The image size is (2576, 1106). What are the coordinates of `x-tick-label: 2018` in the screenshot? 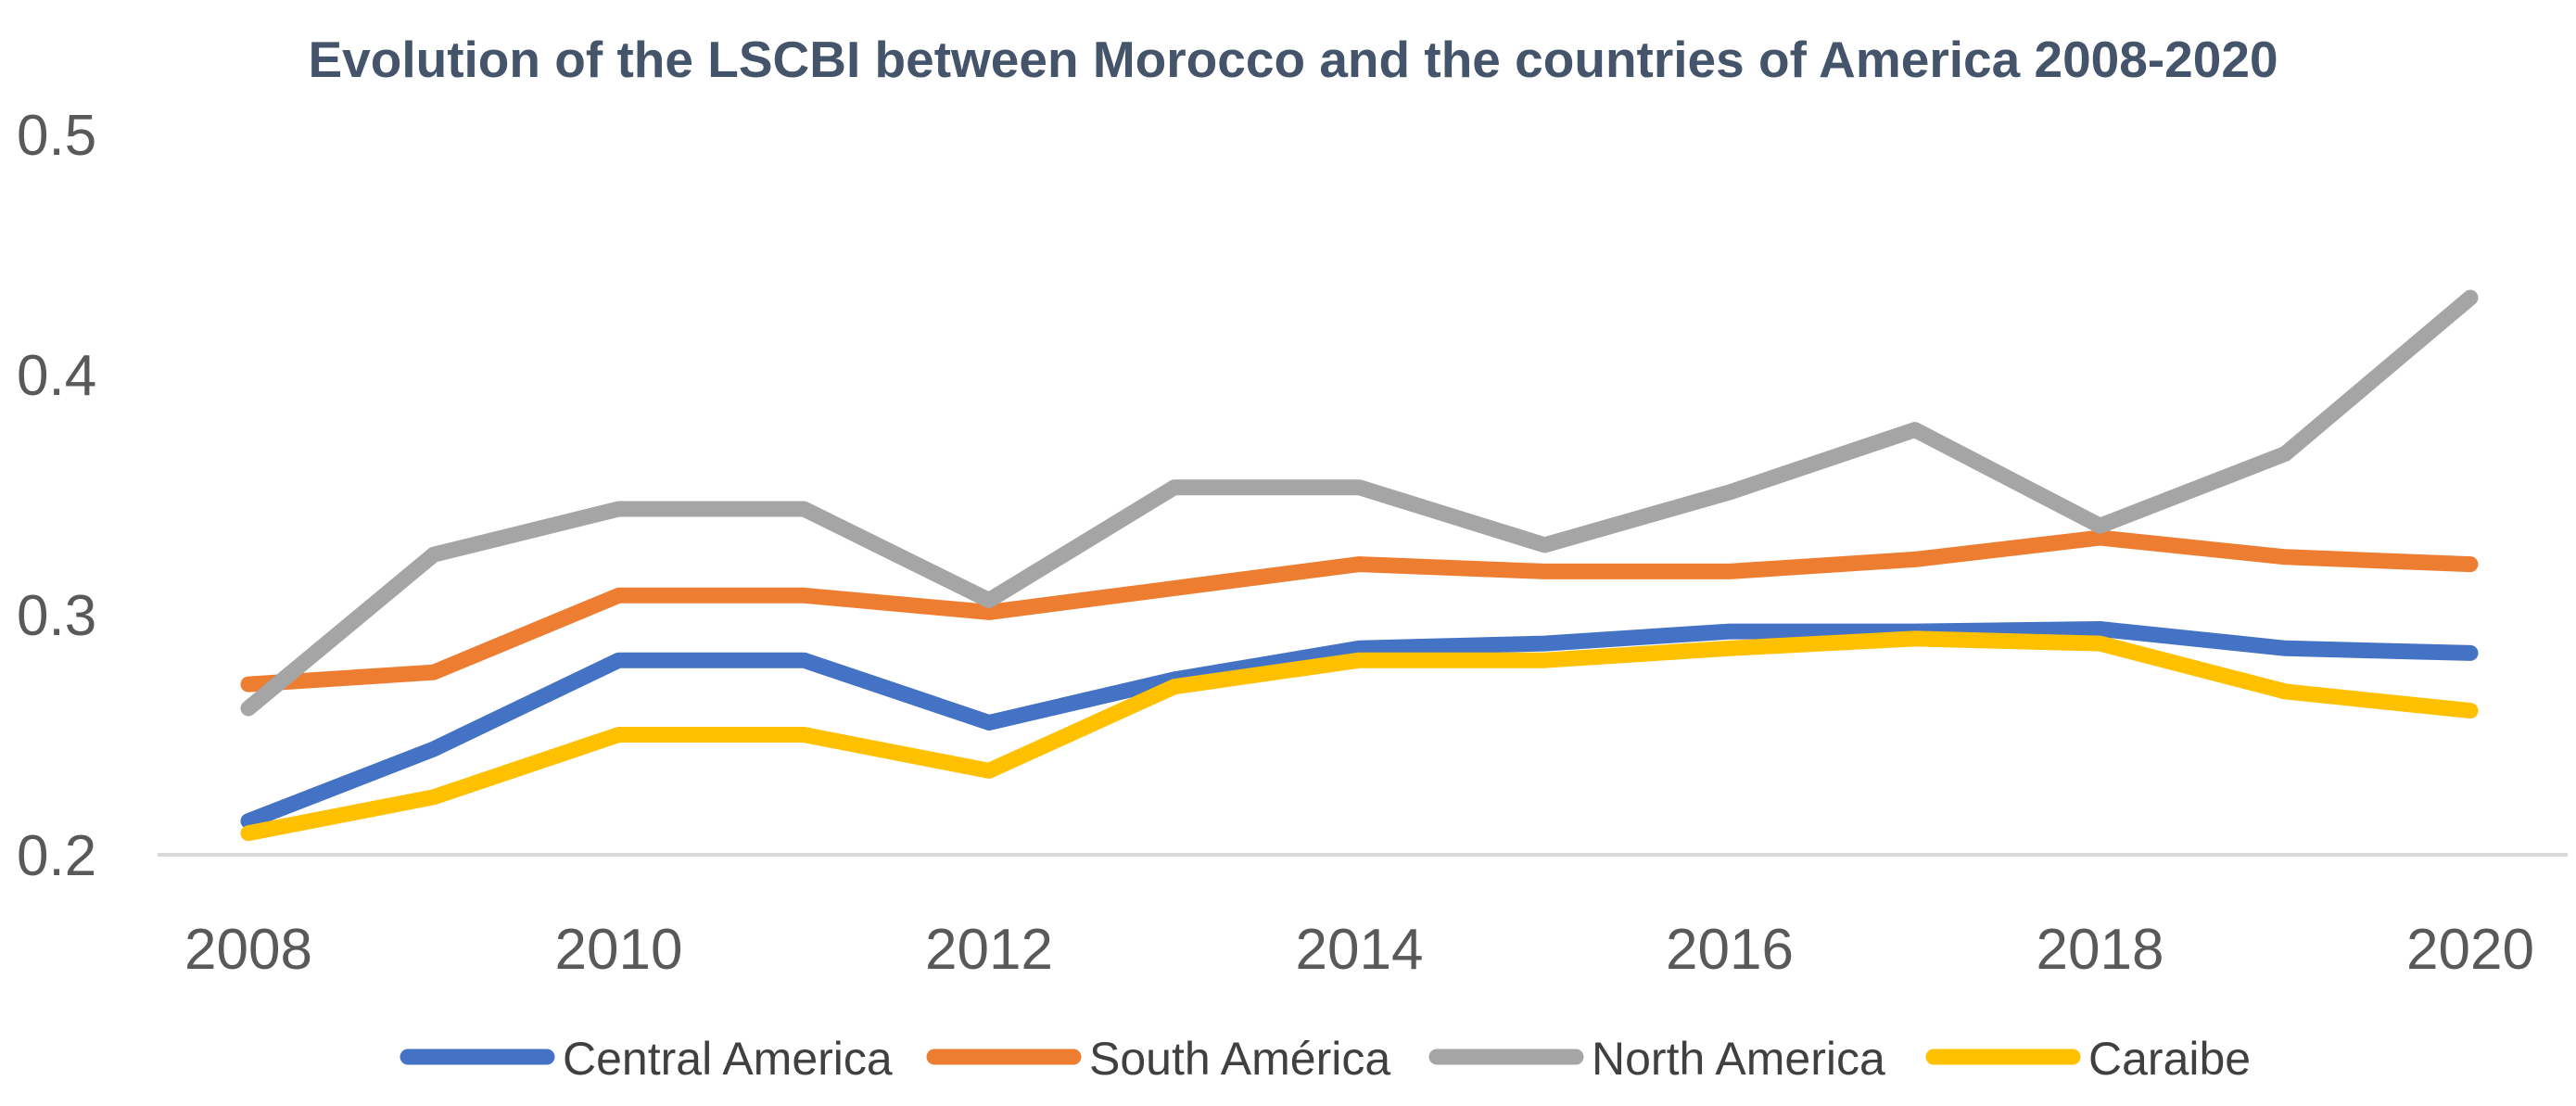 It's located at (2100, 950).